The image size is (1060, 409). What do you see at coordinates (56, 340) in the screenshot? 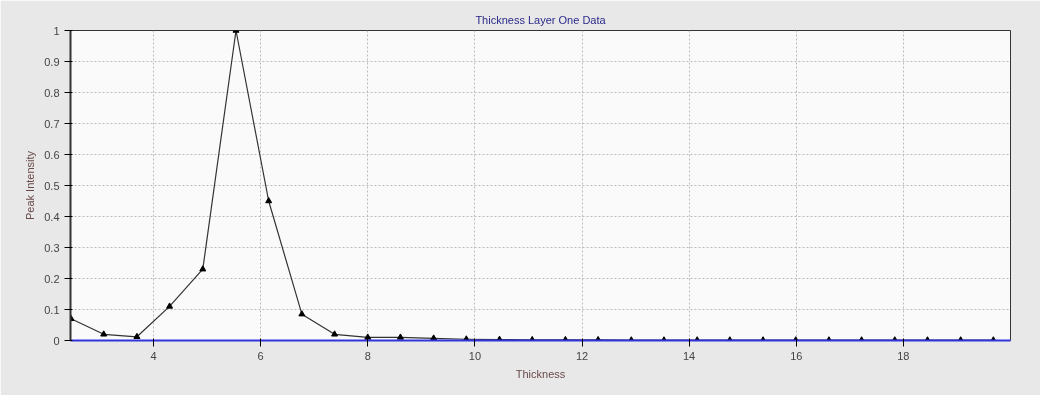
I see `y-tick-label: 0` at bounding box center [56, 340].